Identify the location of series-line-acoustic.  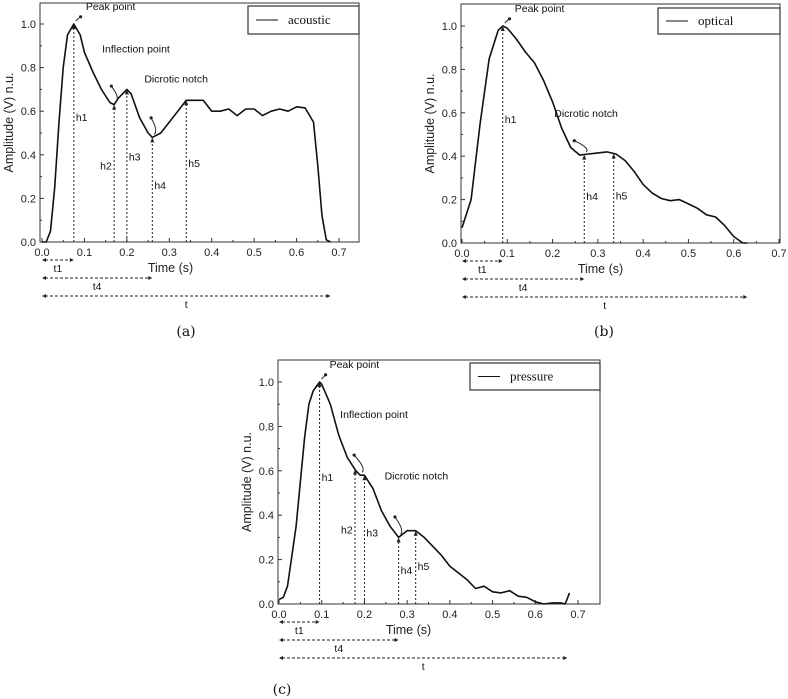
(186, 133).